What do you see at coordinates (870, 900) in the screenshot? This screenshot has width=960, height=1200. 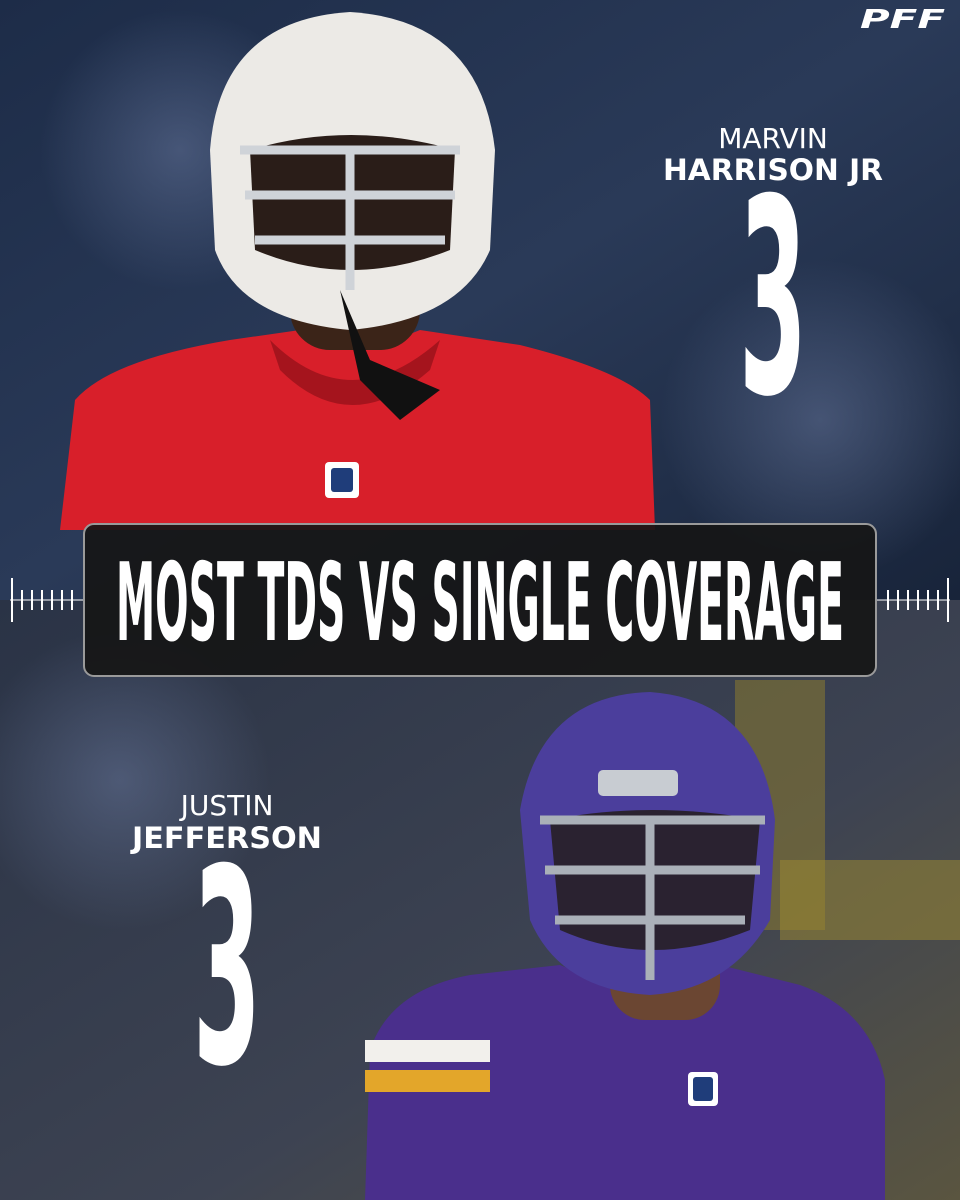 I see `goalpost-blur` at bounding box center [870, 900].